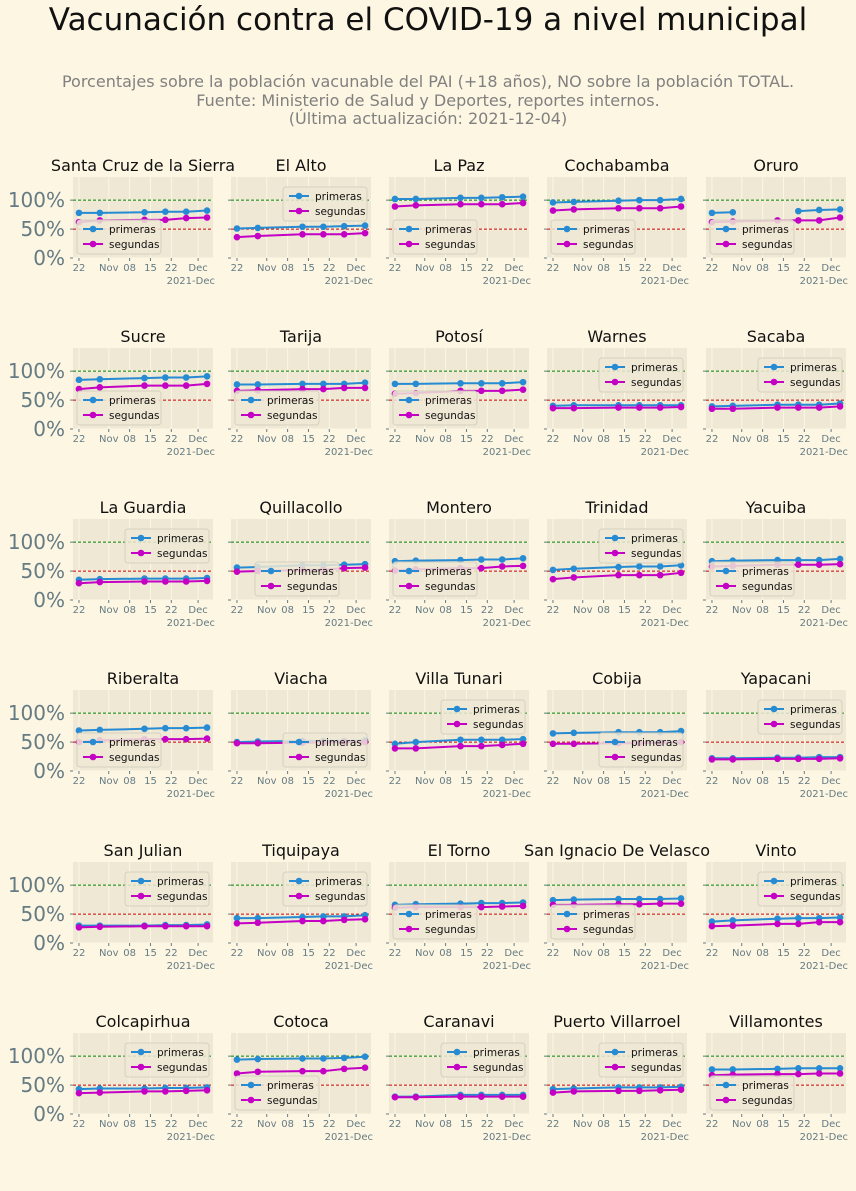 This screenshot has height=1191, width=856. Describe the element at coordinates (775, 165) in the screenshot. I see `panel-title: Oruro` at that location.